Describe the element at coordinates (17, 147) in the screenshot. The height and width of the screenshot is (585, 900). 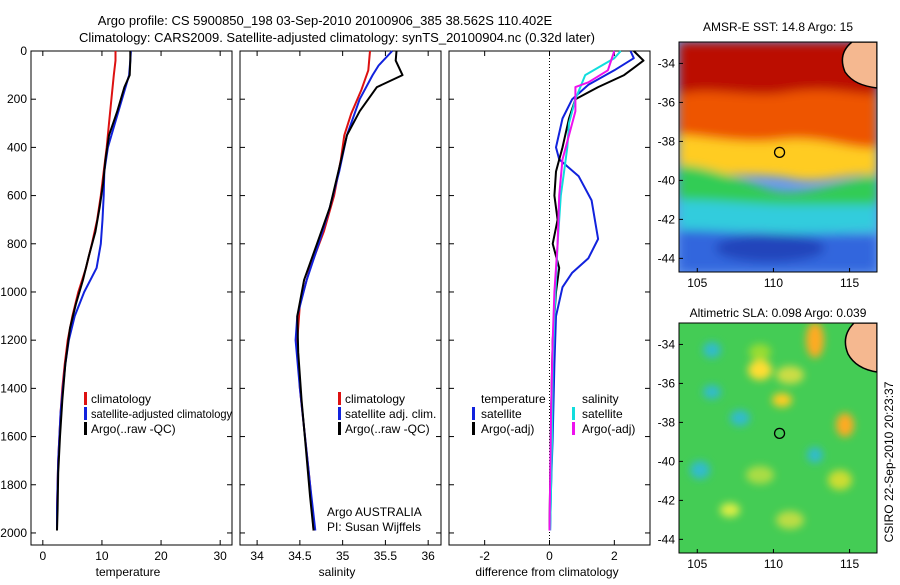
I see `y-tick-label: 400` at that location.